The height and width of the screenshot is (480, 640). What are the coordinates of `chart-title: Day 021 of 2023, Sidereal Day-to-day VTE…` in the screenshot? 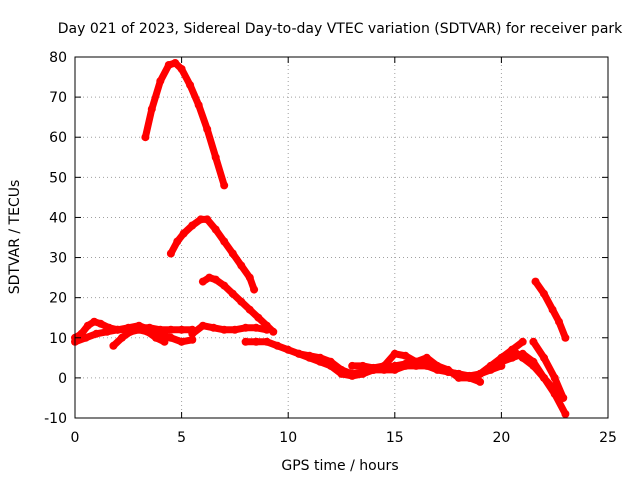 It's located at (340, 29).